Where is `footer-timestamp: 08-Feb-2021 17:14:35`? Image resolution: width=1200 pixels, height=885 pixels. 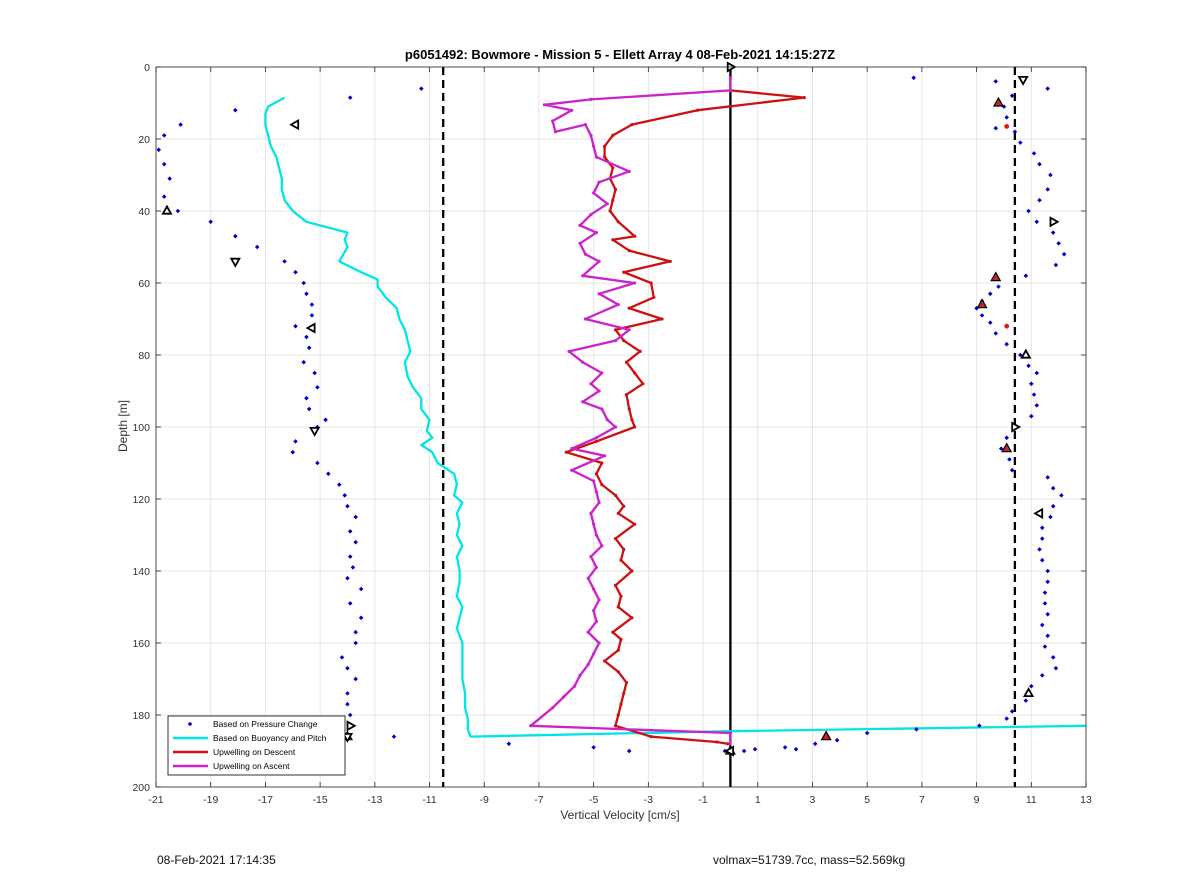 footer-timestamp: 08-Feb-2021 17:14:35 is located at coordinates (216, 860).